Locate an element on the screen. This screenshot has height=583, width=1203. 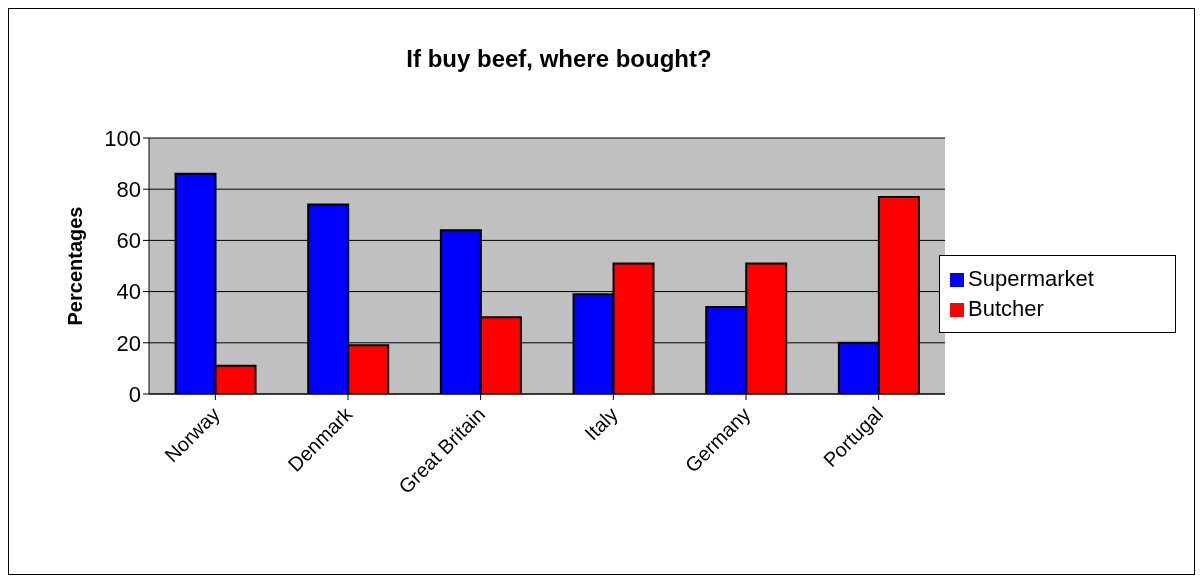
chart-title: If buy beef, where bought? is located at coordinates (559, 59).